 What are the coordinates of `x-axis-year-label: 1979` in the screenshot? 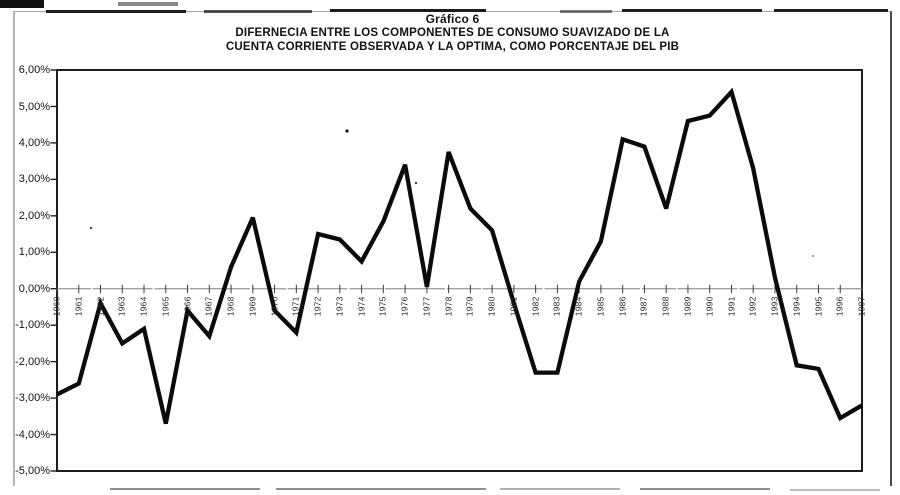 It's located at (469, 306).